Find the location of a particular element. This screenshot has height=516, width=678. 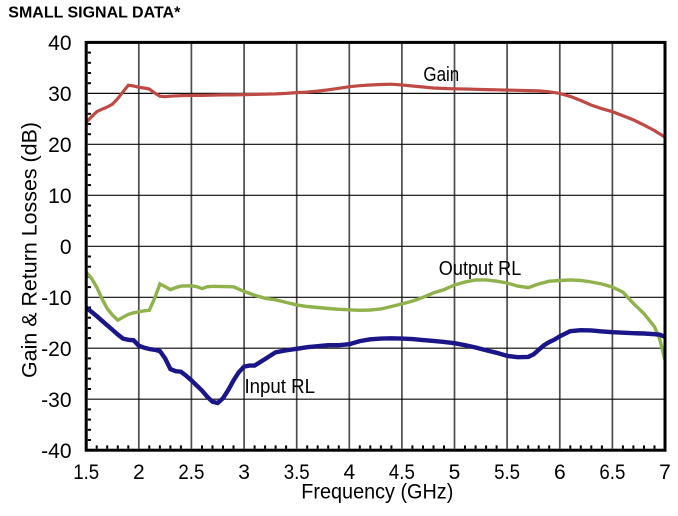

svg-text: 6.5 is located at coordinates (612, 472).